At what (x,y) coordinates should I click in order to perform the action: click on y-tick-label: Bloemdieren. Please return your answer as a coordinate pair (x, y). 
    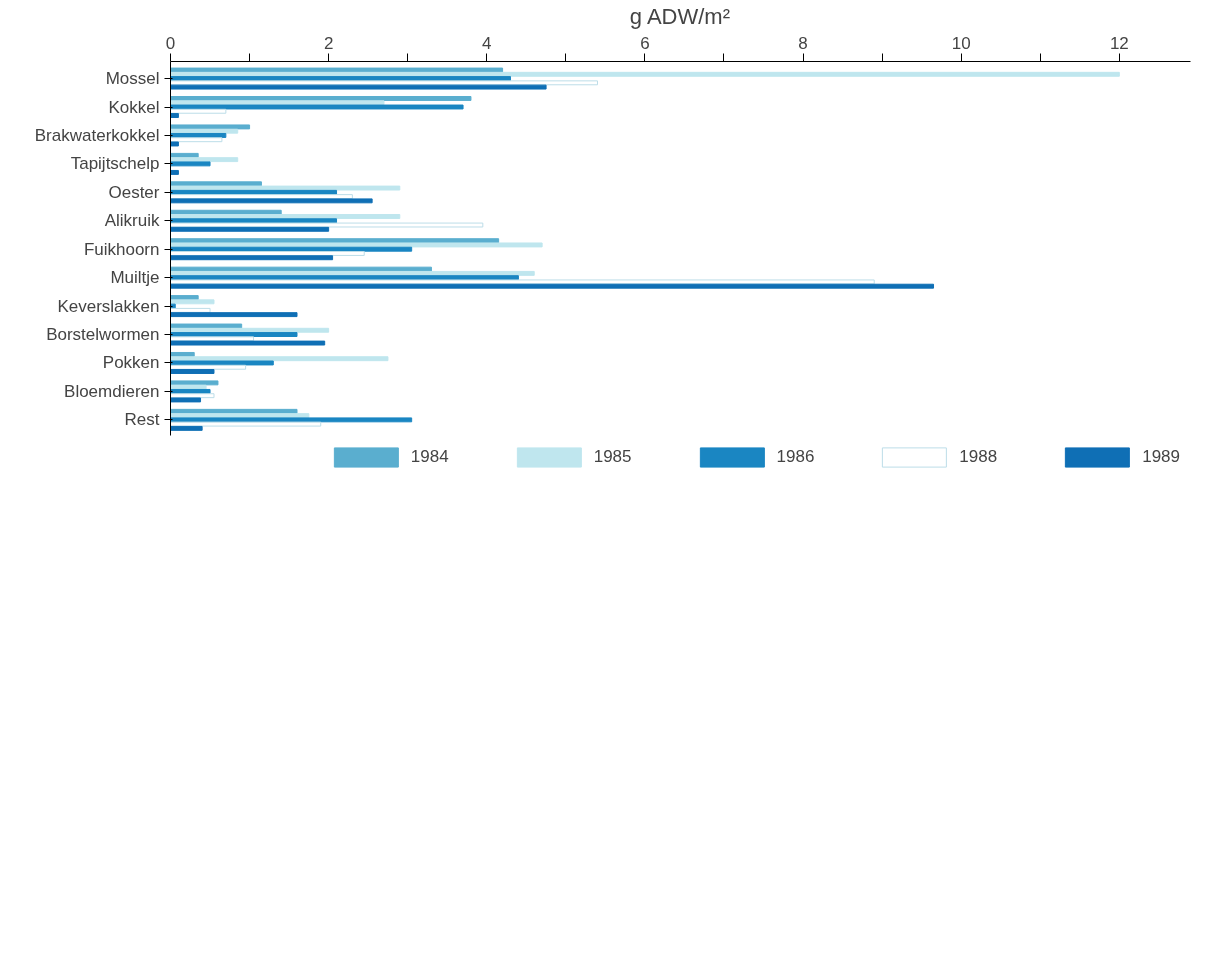
    Looking at the image, I should click on (112, 391).